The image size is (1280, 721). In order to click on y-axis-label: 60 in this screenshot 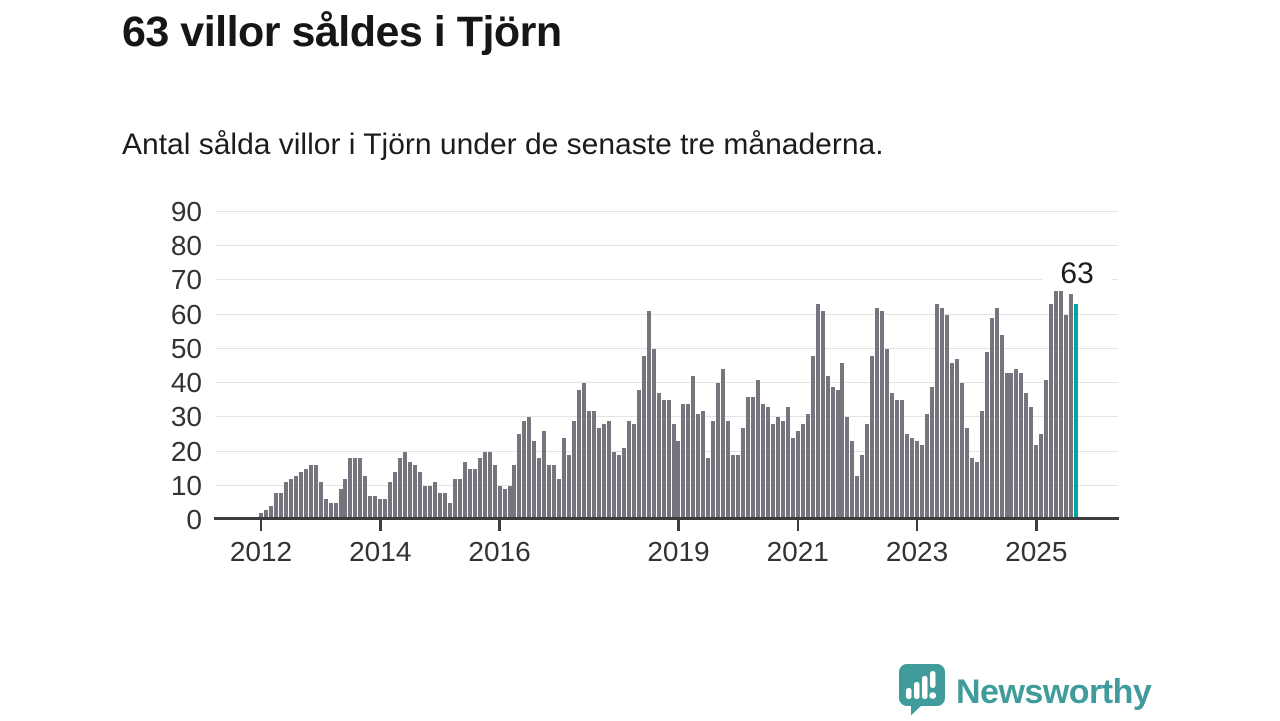, I will do `click(186, 314)`.